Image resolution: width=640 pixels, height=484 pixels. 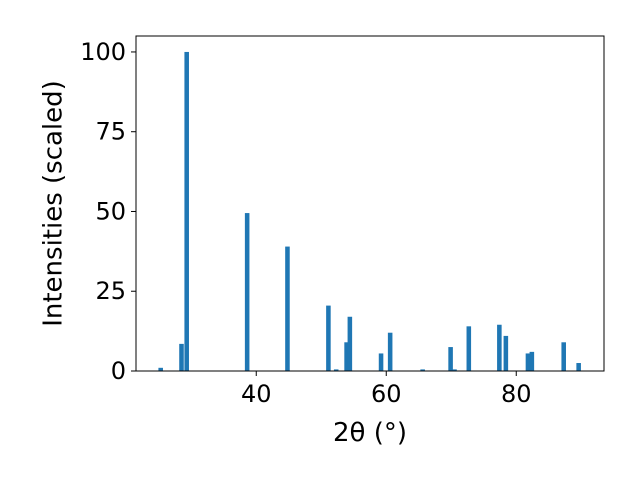 What do you see at coordinates (54, 203) in the screenshot?
I see `y-axis-label: Intensities (scaled)` at bounding box center [54, 203].